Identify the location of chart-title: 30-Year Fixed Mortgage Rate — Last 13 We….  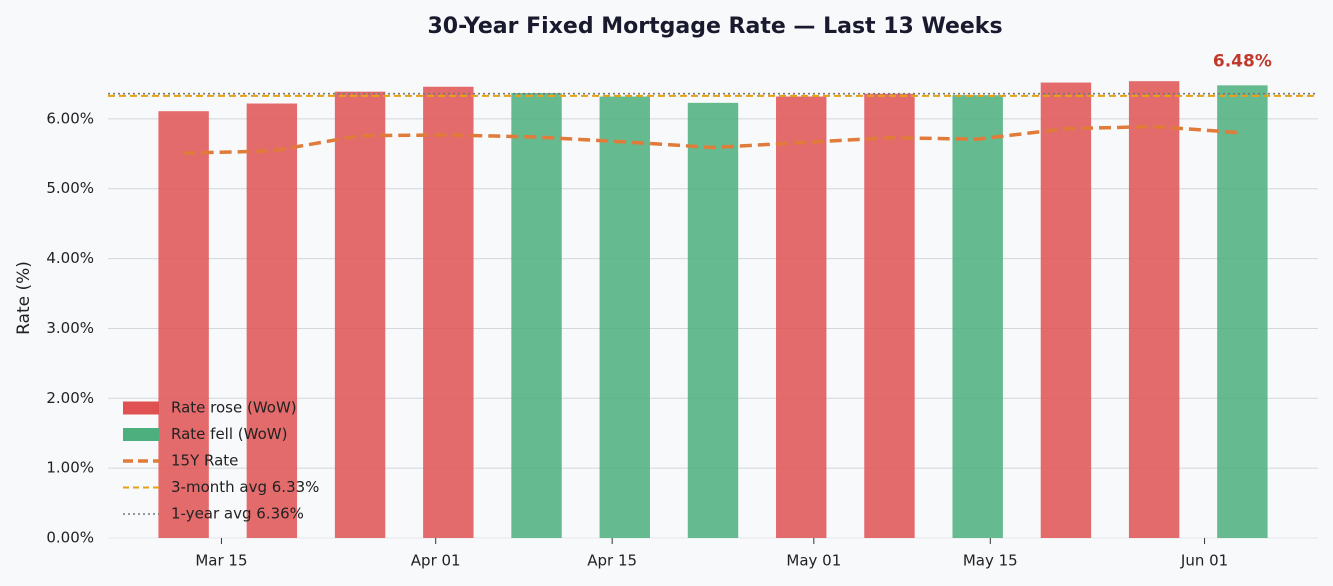
(714, 26).